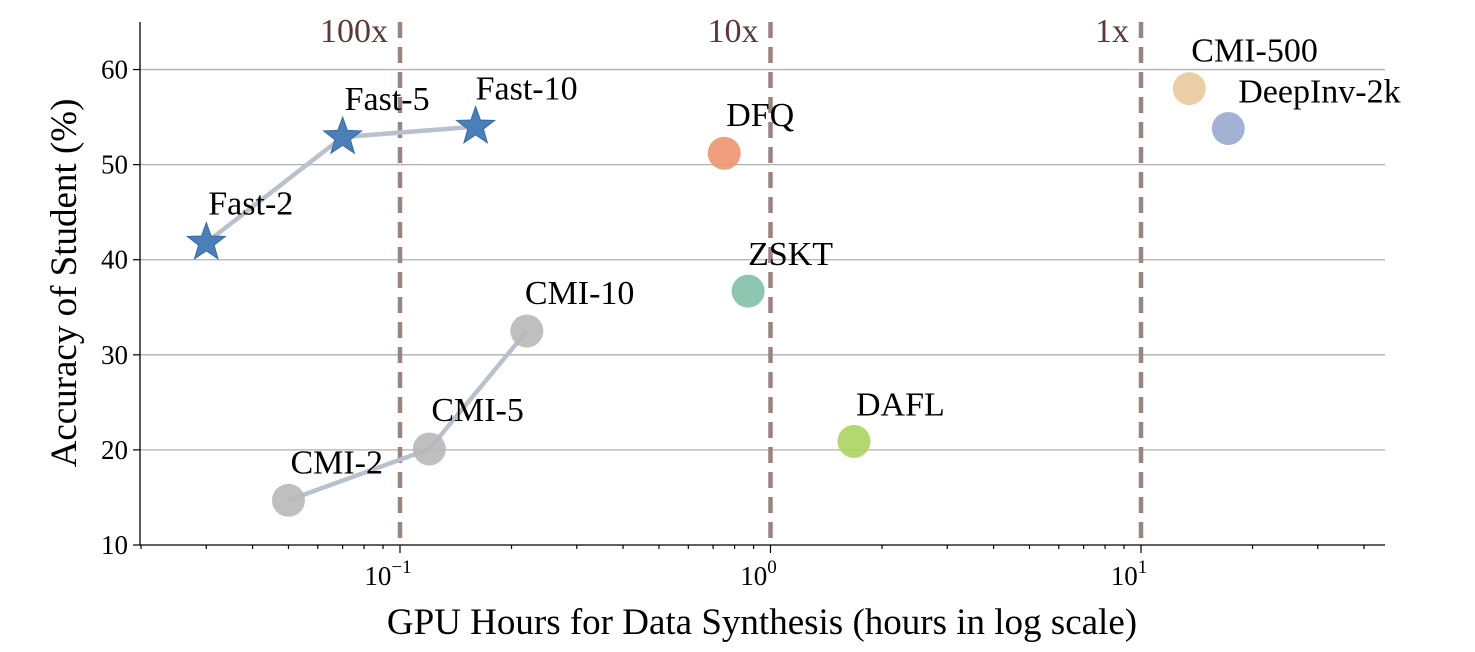 The width and height of the screenshot is (1475, 652). What do you see at coordinates (387, 99) in the screenshot?
I see `label-fast-5: Fast-5` at bounding box center [387, 99].